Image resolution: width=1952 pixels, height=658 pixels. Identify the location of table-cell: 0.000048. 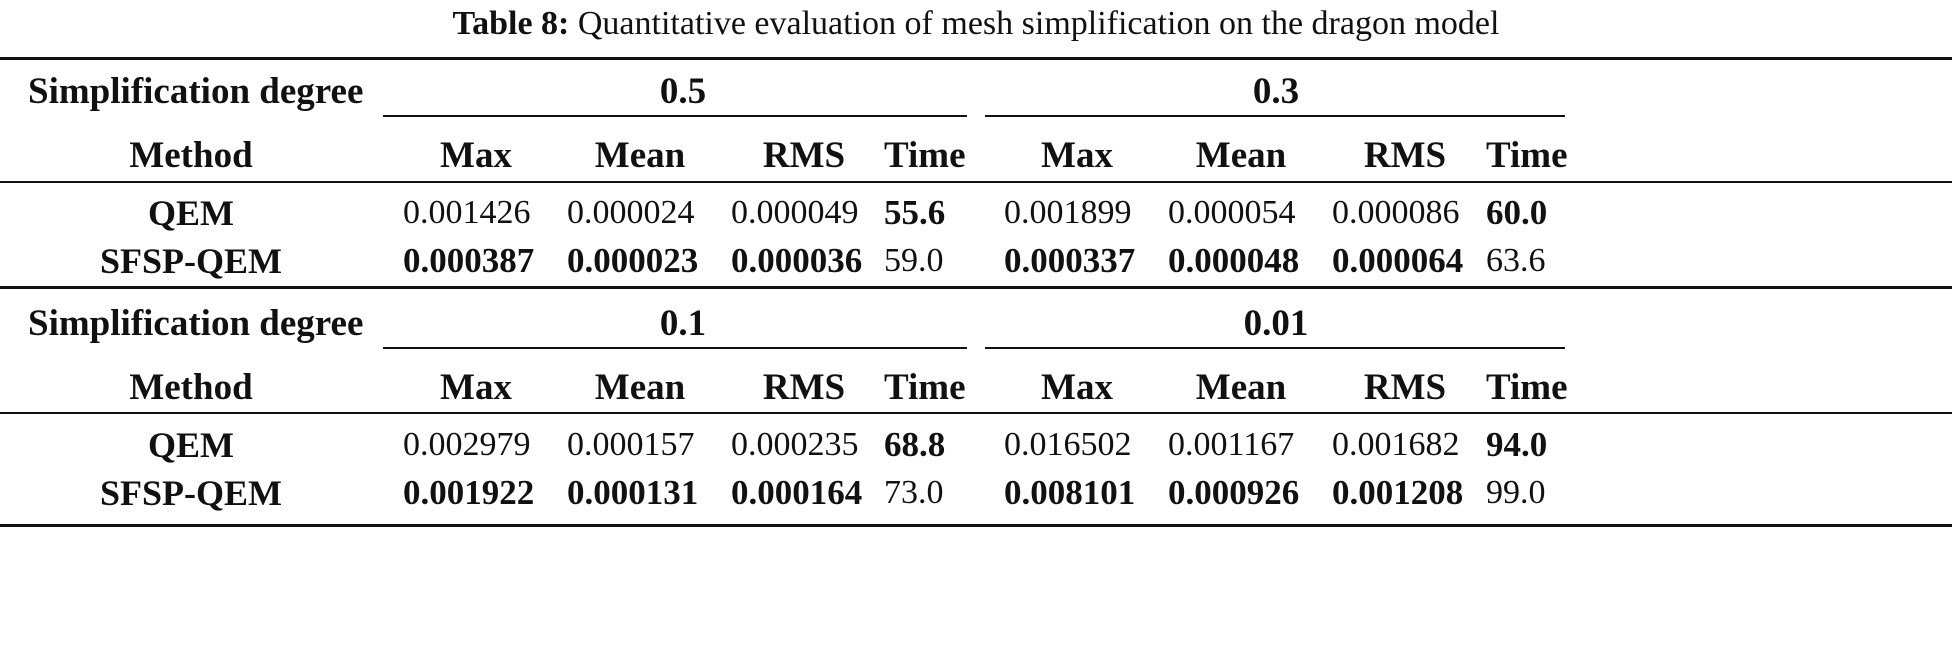
(1234, 260).